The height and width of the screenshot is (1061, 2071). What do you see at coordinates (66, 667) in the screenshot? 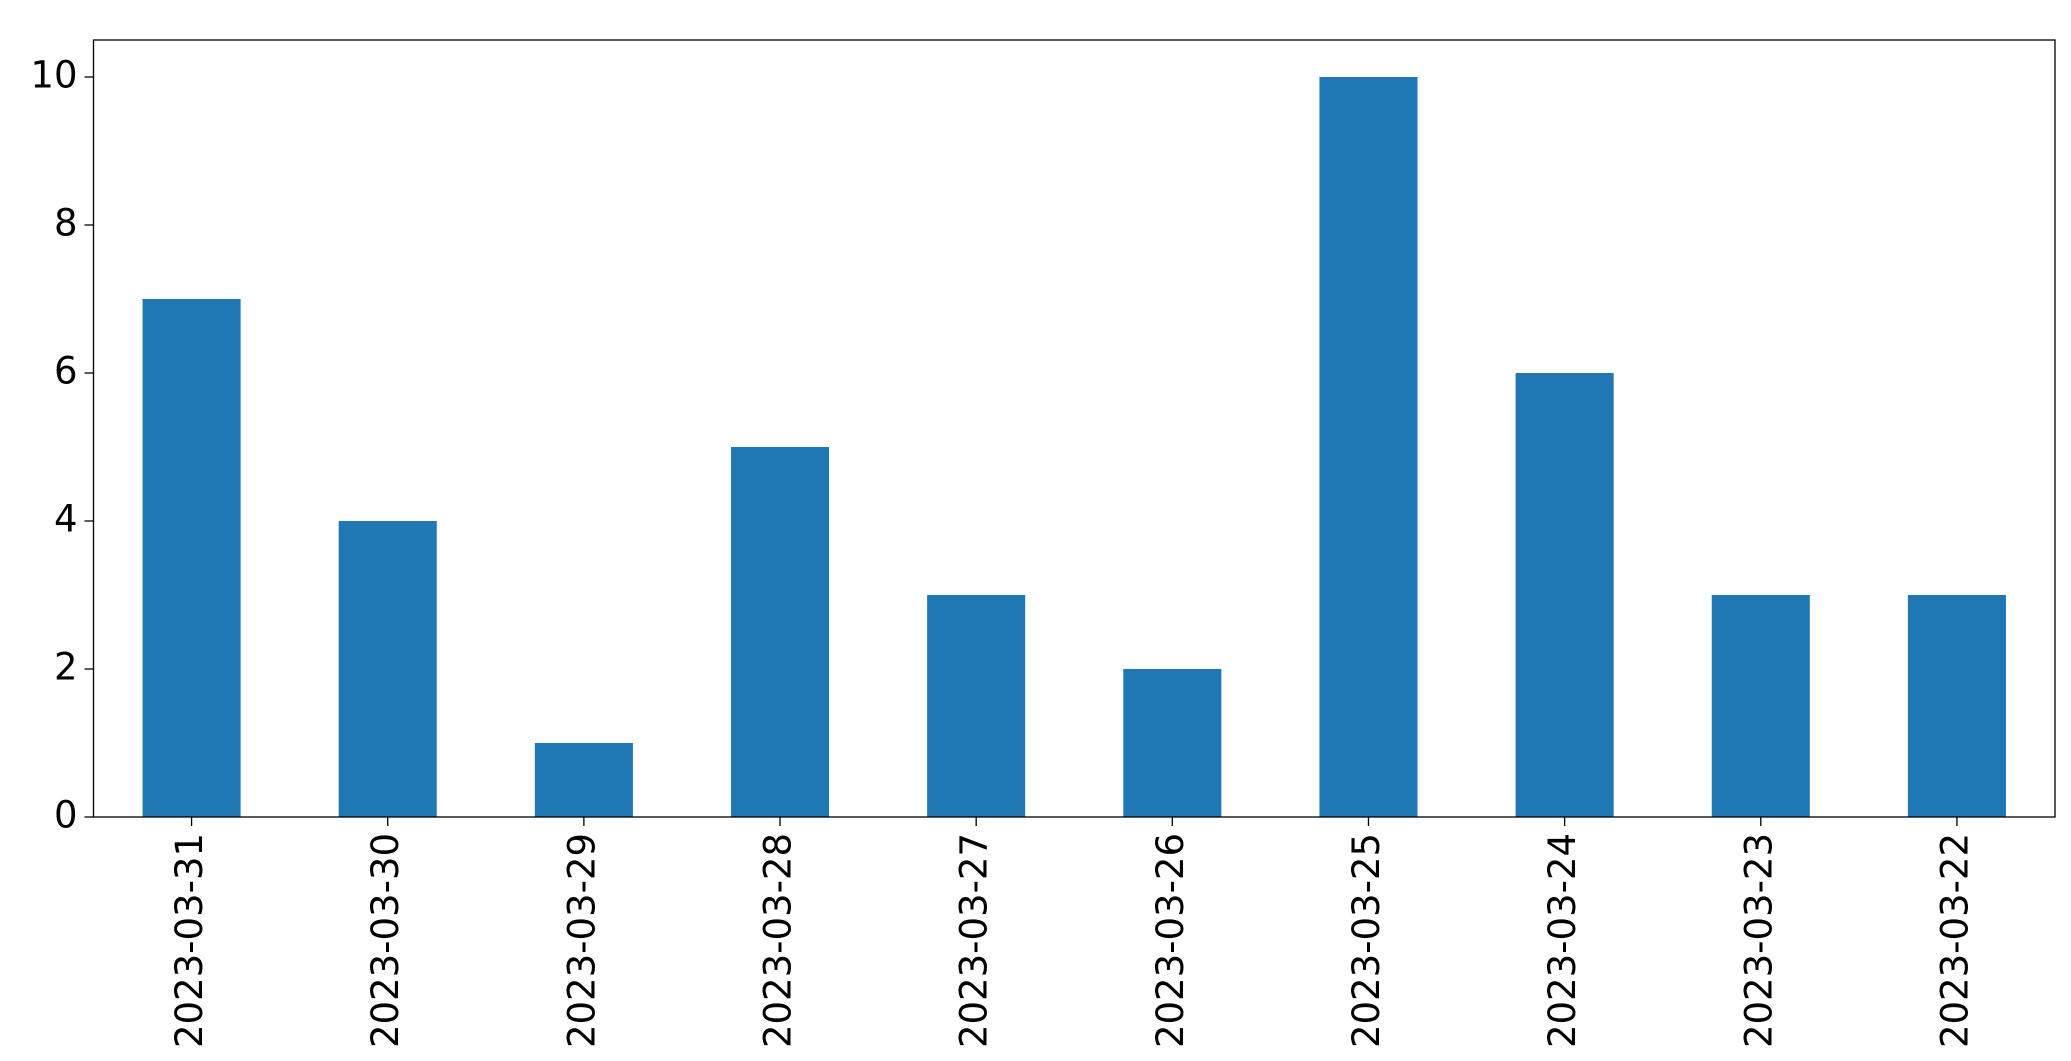
I see `y-tick-label: 2` at bounding box center [66, 667].